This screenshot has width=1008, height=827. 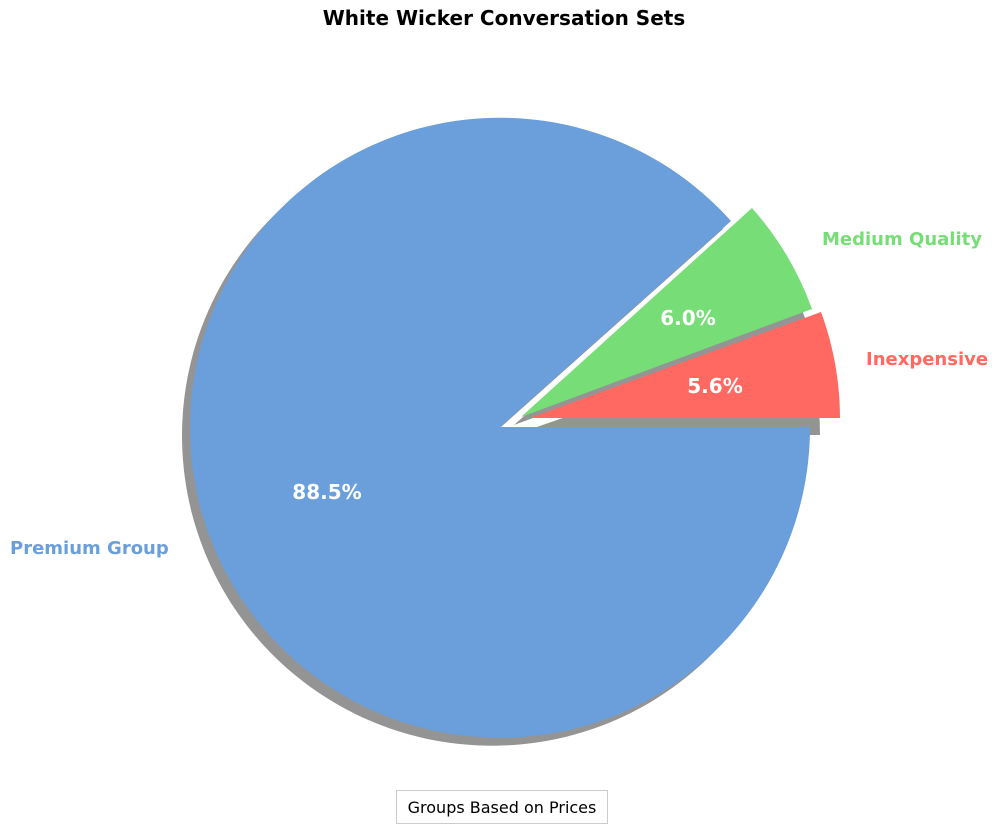 What do you see at coordinates (504, 18) in the screenshot?
I see `chart-title: White Wicker Conversation Sets` at bounding box center [504, 18].